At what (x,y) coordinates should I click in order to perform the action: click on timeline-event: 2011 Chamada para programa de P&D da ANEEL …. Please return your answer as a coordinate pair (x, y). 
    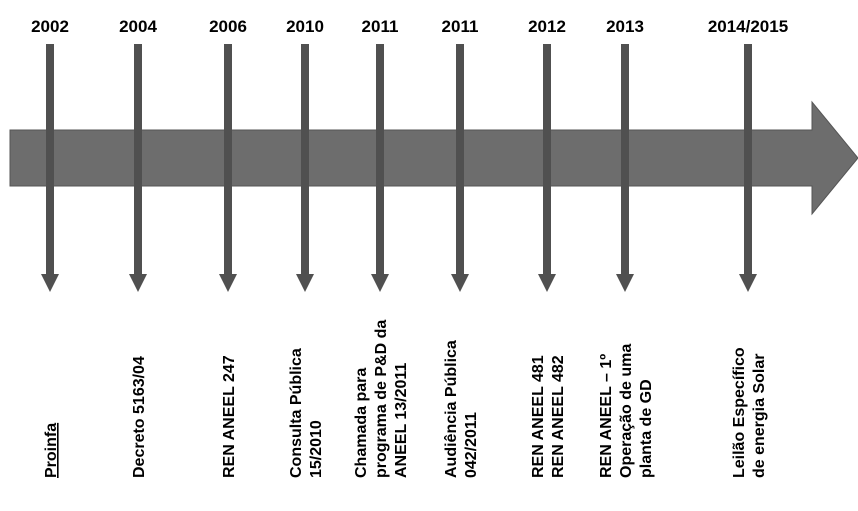
    Looking at the image, I should click on (381, 247).